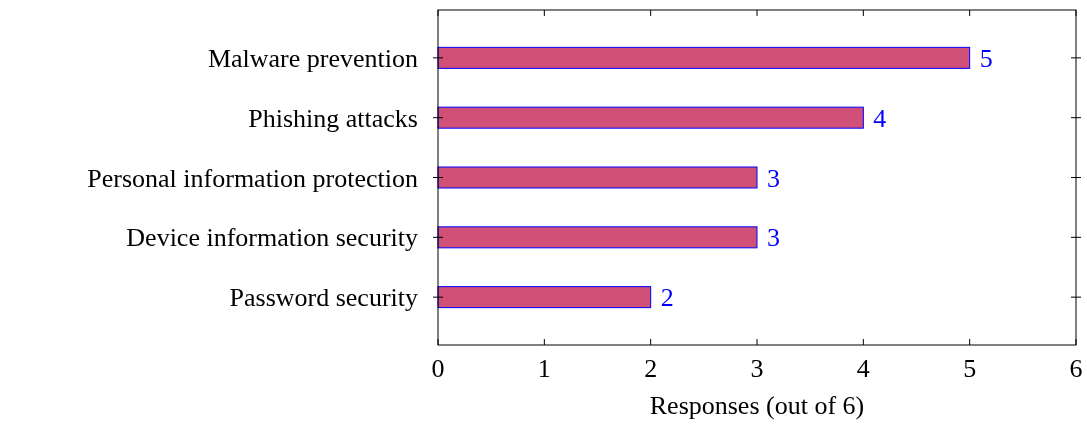  What do you see at coordinates (312, 58) in the screenshot?
I see `y-tick-label: Malware prevention` at bounding box center [312, 58].